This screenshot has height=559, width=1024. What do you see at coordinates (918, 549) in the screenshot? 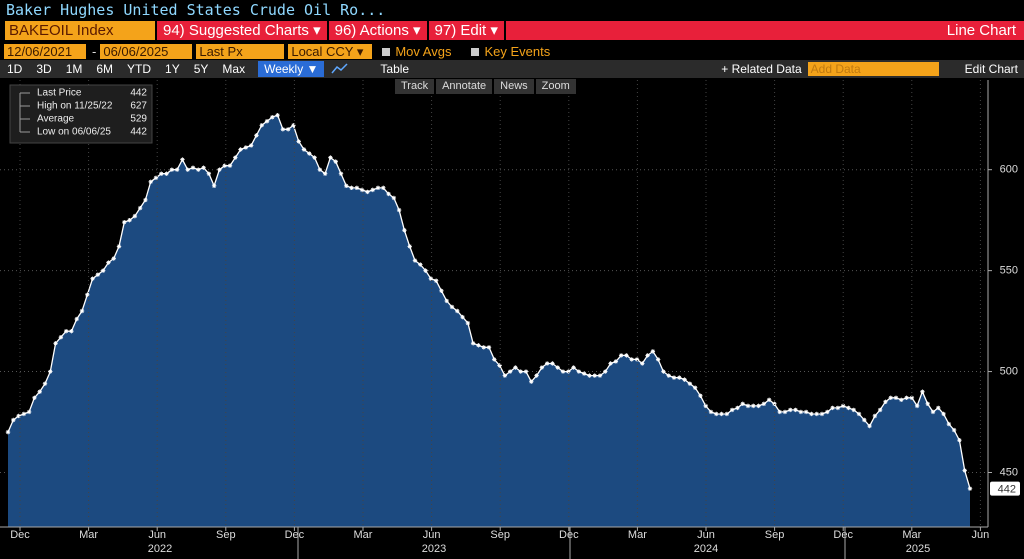
I see `x-year-label: 2025` at bounding box center [918, 549].